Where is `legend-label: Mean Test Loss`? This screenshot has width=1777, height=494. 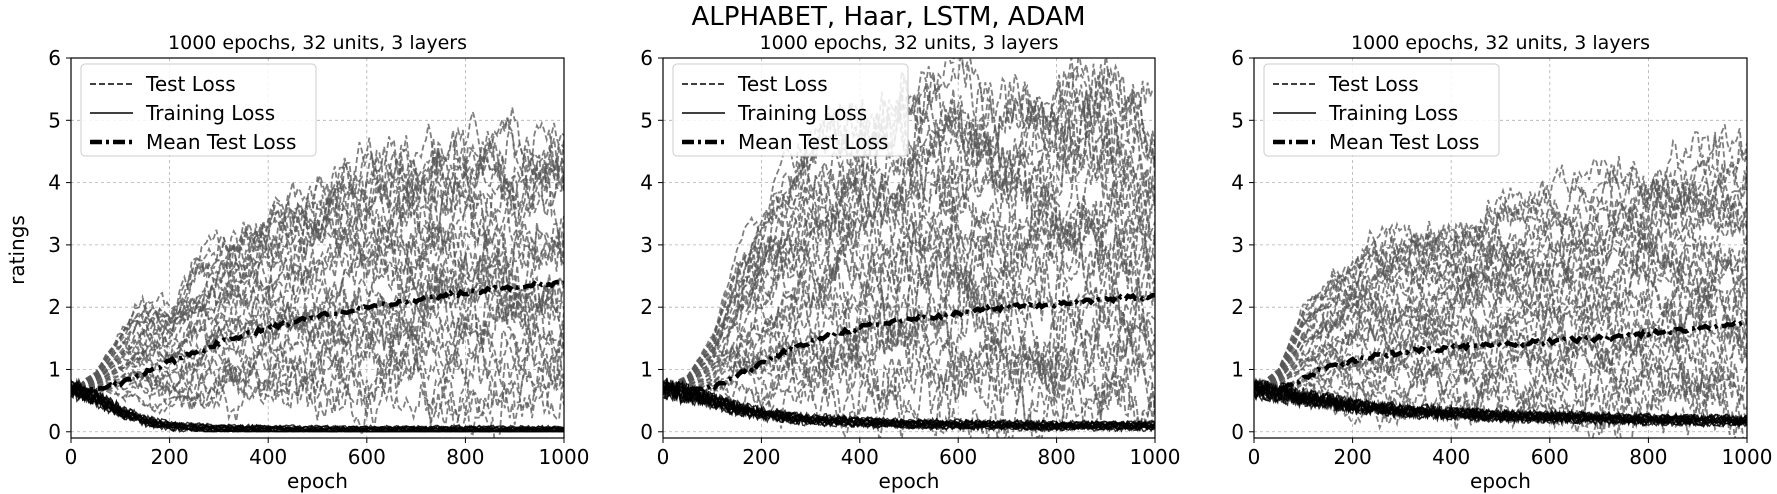 legend-label: Mean Test Loss is located at coordinates (813, 142).